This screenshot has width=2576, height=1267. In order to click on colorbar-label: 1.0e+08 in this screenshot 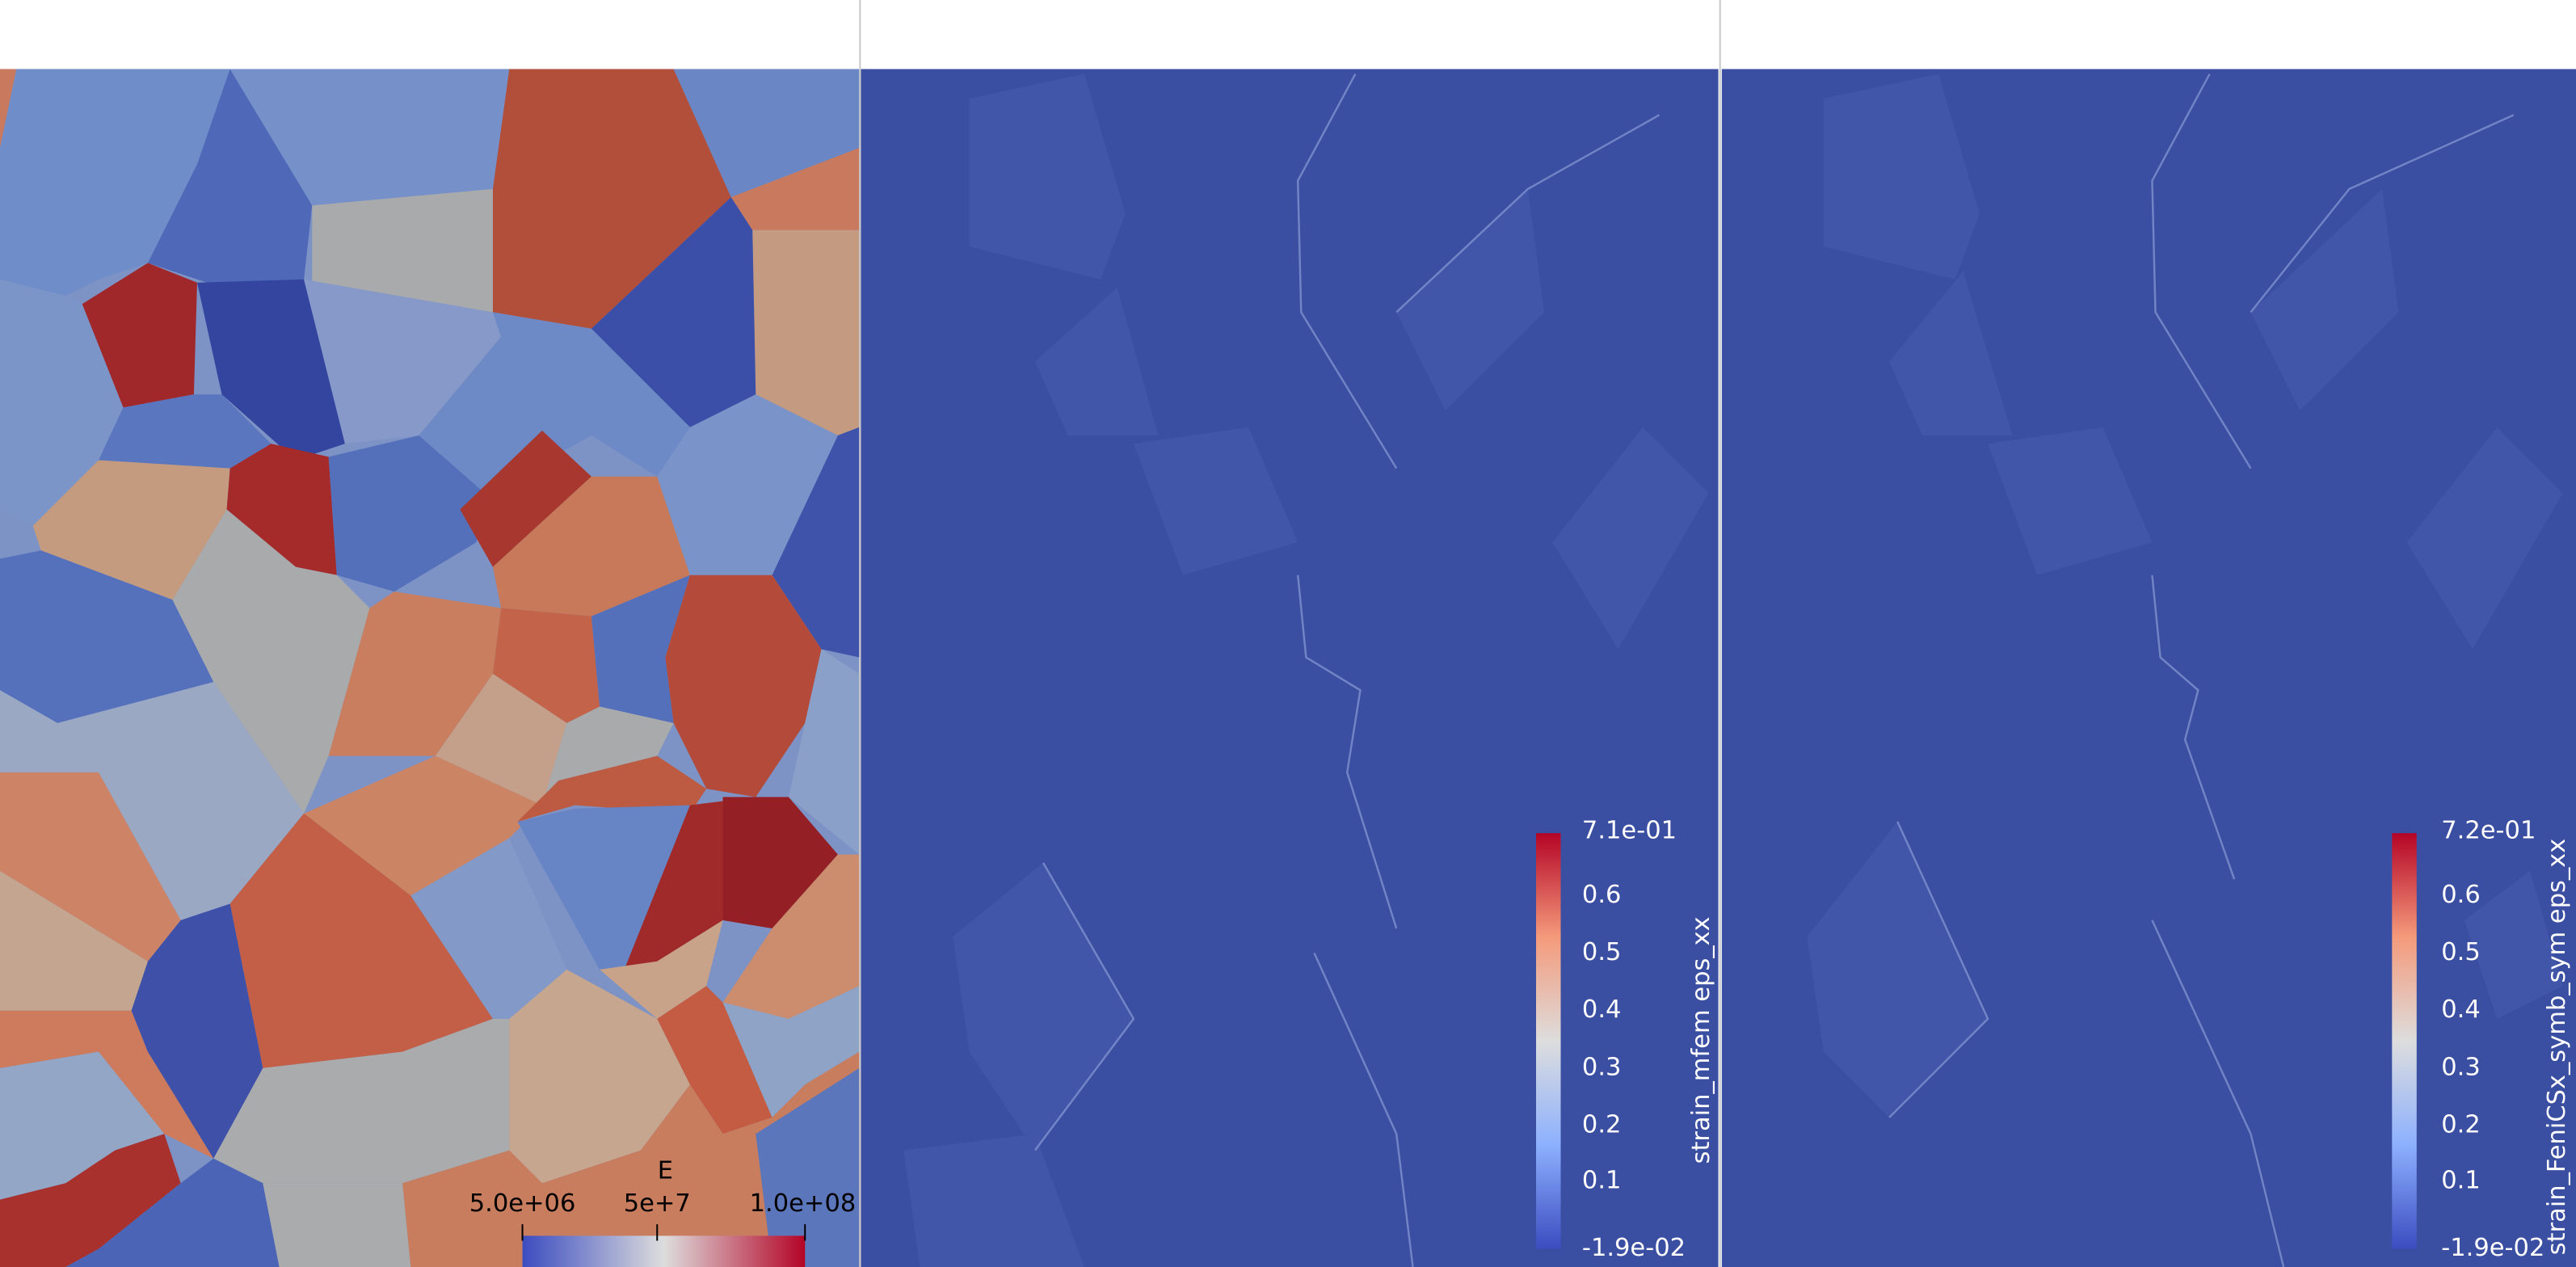, I will do `click(803, 1203)`.